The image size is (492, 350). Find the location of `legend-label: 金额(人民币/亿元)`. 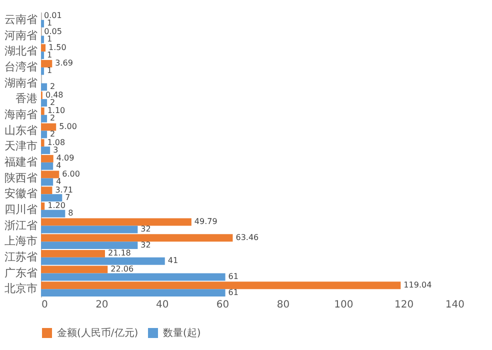

legend-label: 金额(人民币/亿元) is located at coordinates (97, 333).